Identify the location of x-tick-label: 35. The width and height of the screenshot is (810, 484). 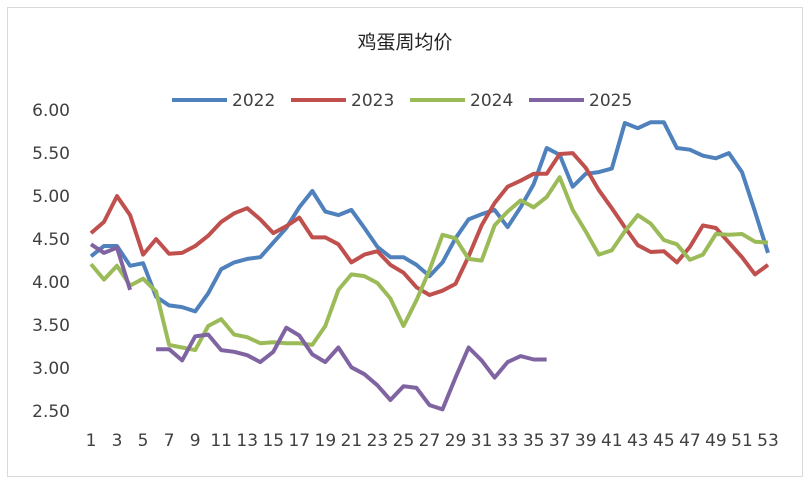
(534, 441).